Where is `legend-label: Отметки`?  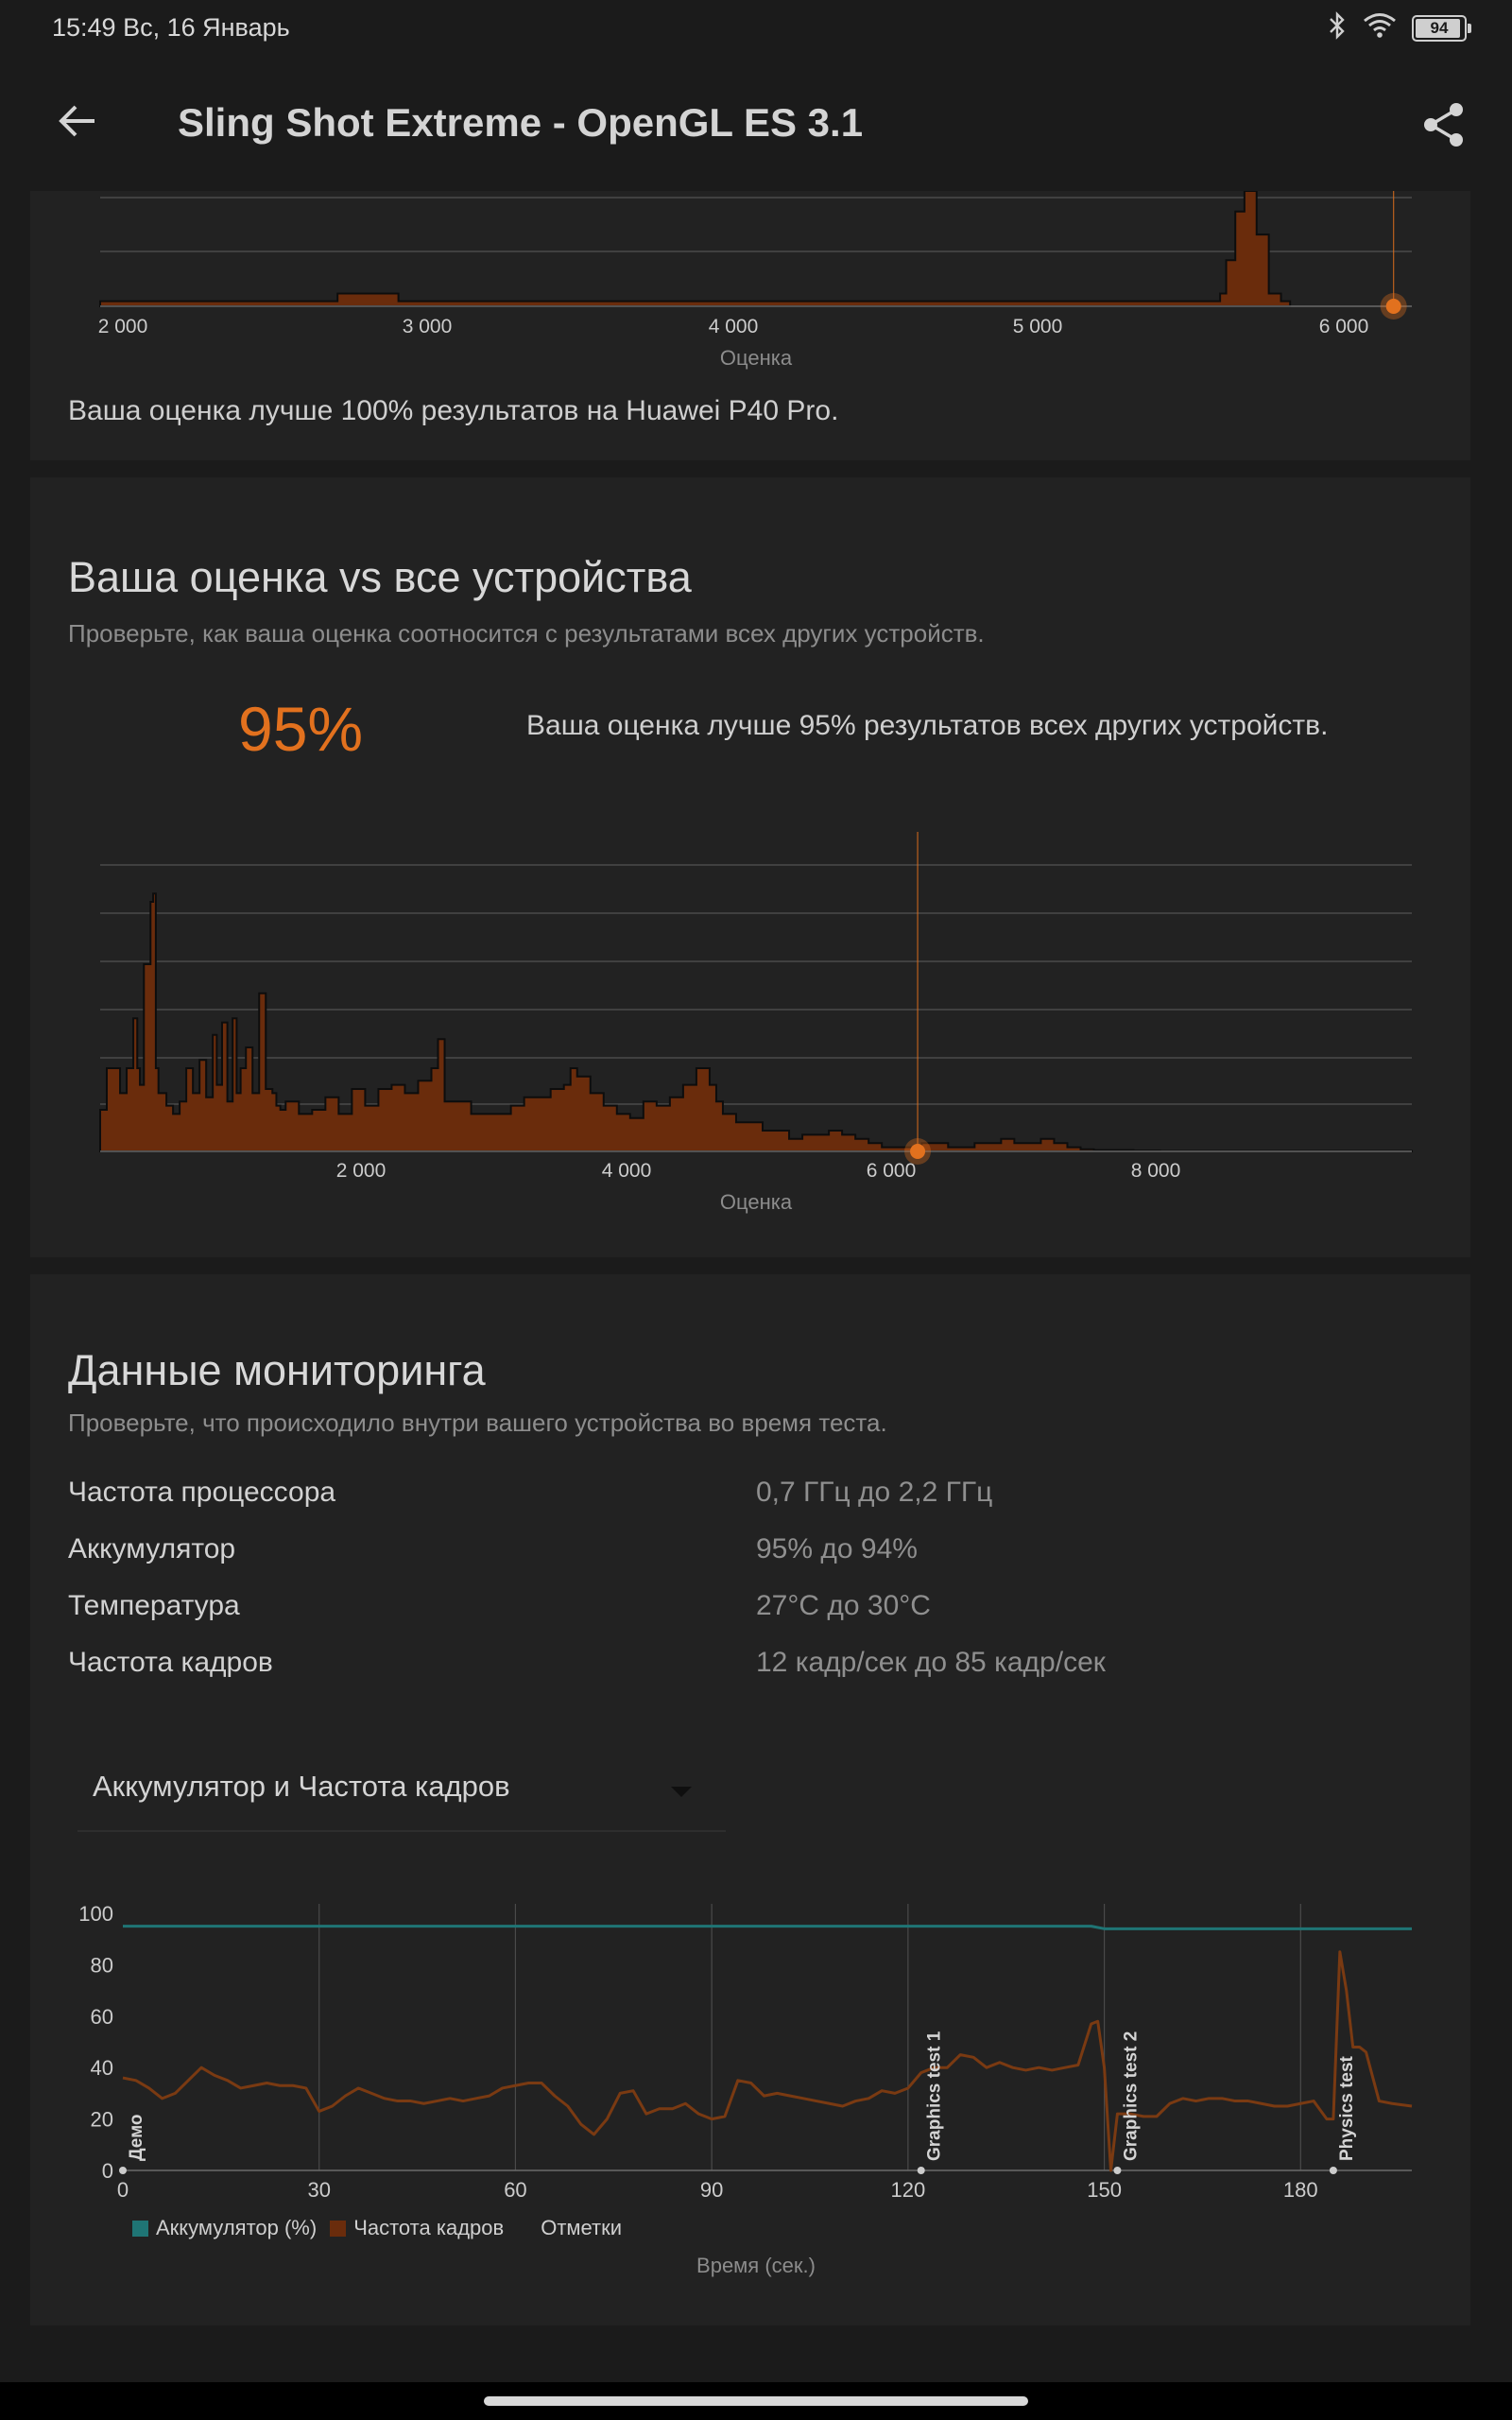
legend-label: Отметки is located at coordinates (582, 2227).